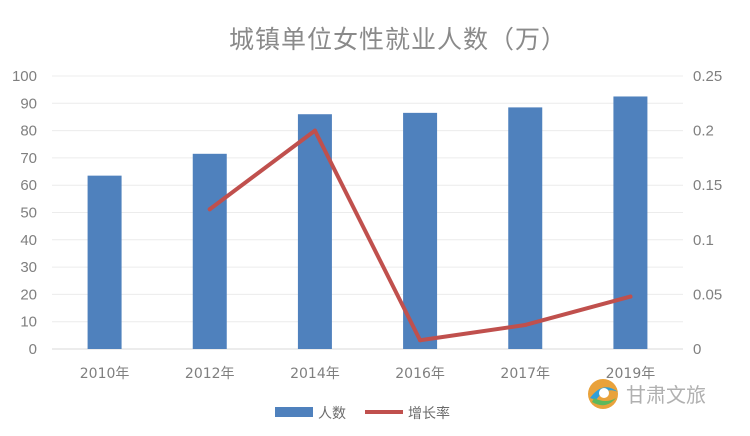  Describe the element at coordinates (210, 374) in the screenshot. I see `x-tick-label: 2012年` at that location.